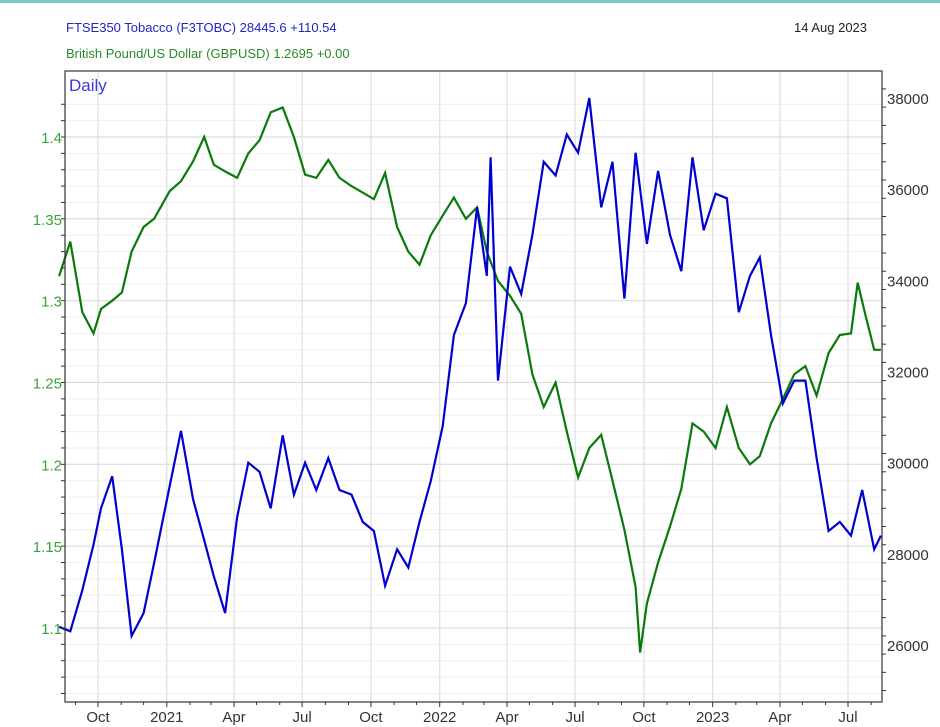 The height and width of the screenshot is (727, 940). I want to click on series1-legend: FTSE350 Tobacco (F3TOBC) 28445.6 +110.54, so click(201, 27).